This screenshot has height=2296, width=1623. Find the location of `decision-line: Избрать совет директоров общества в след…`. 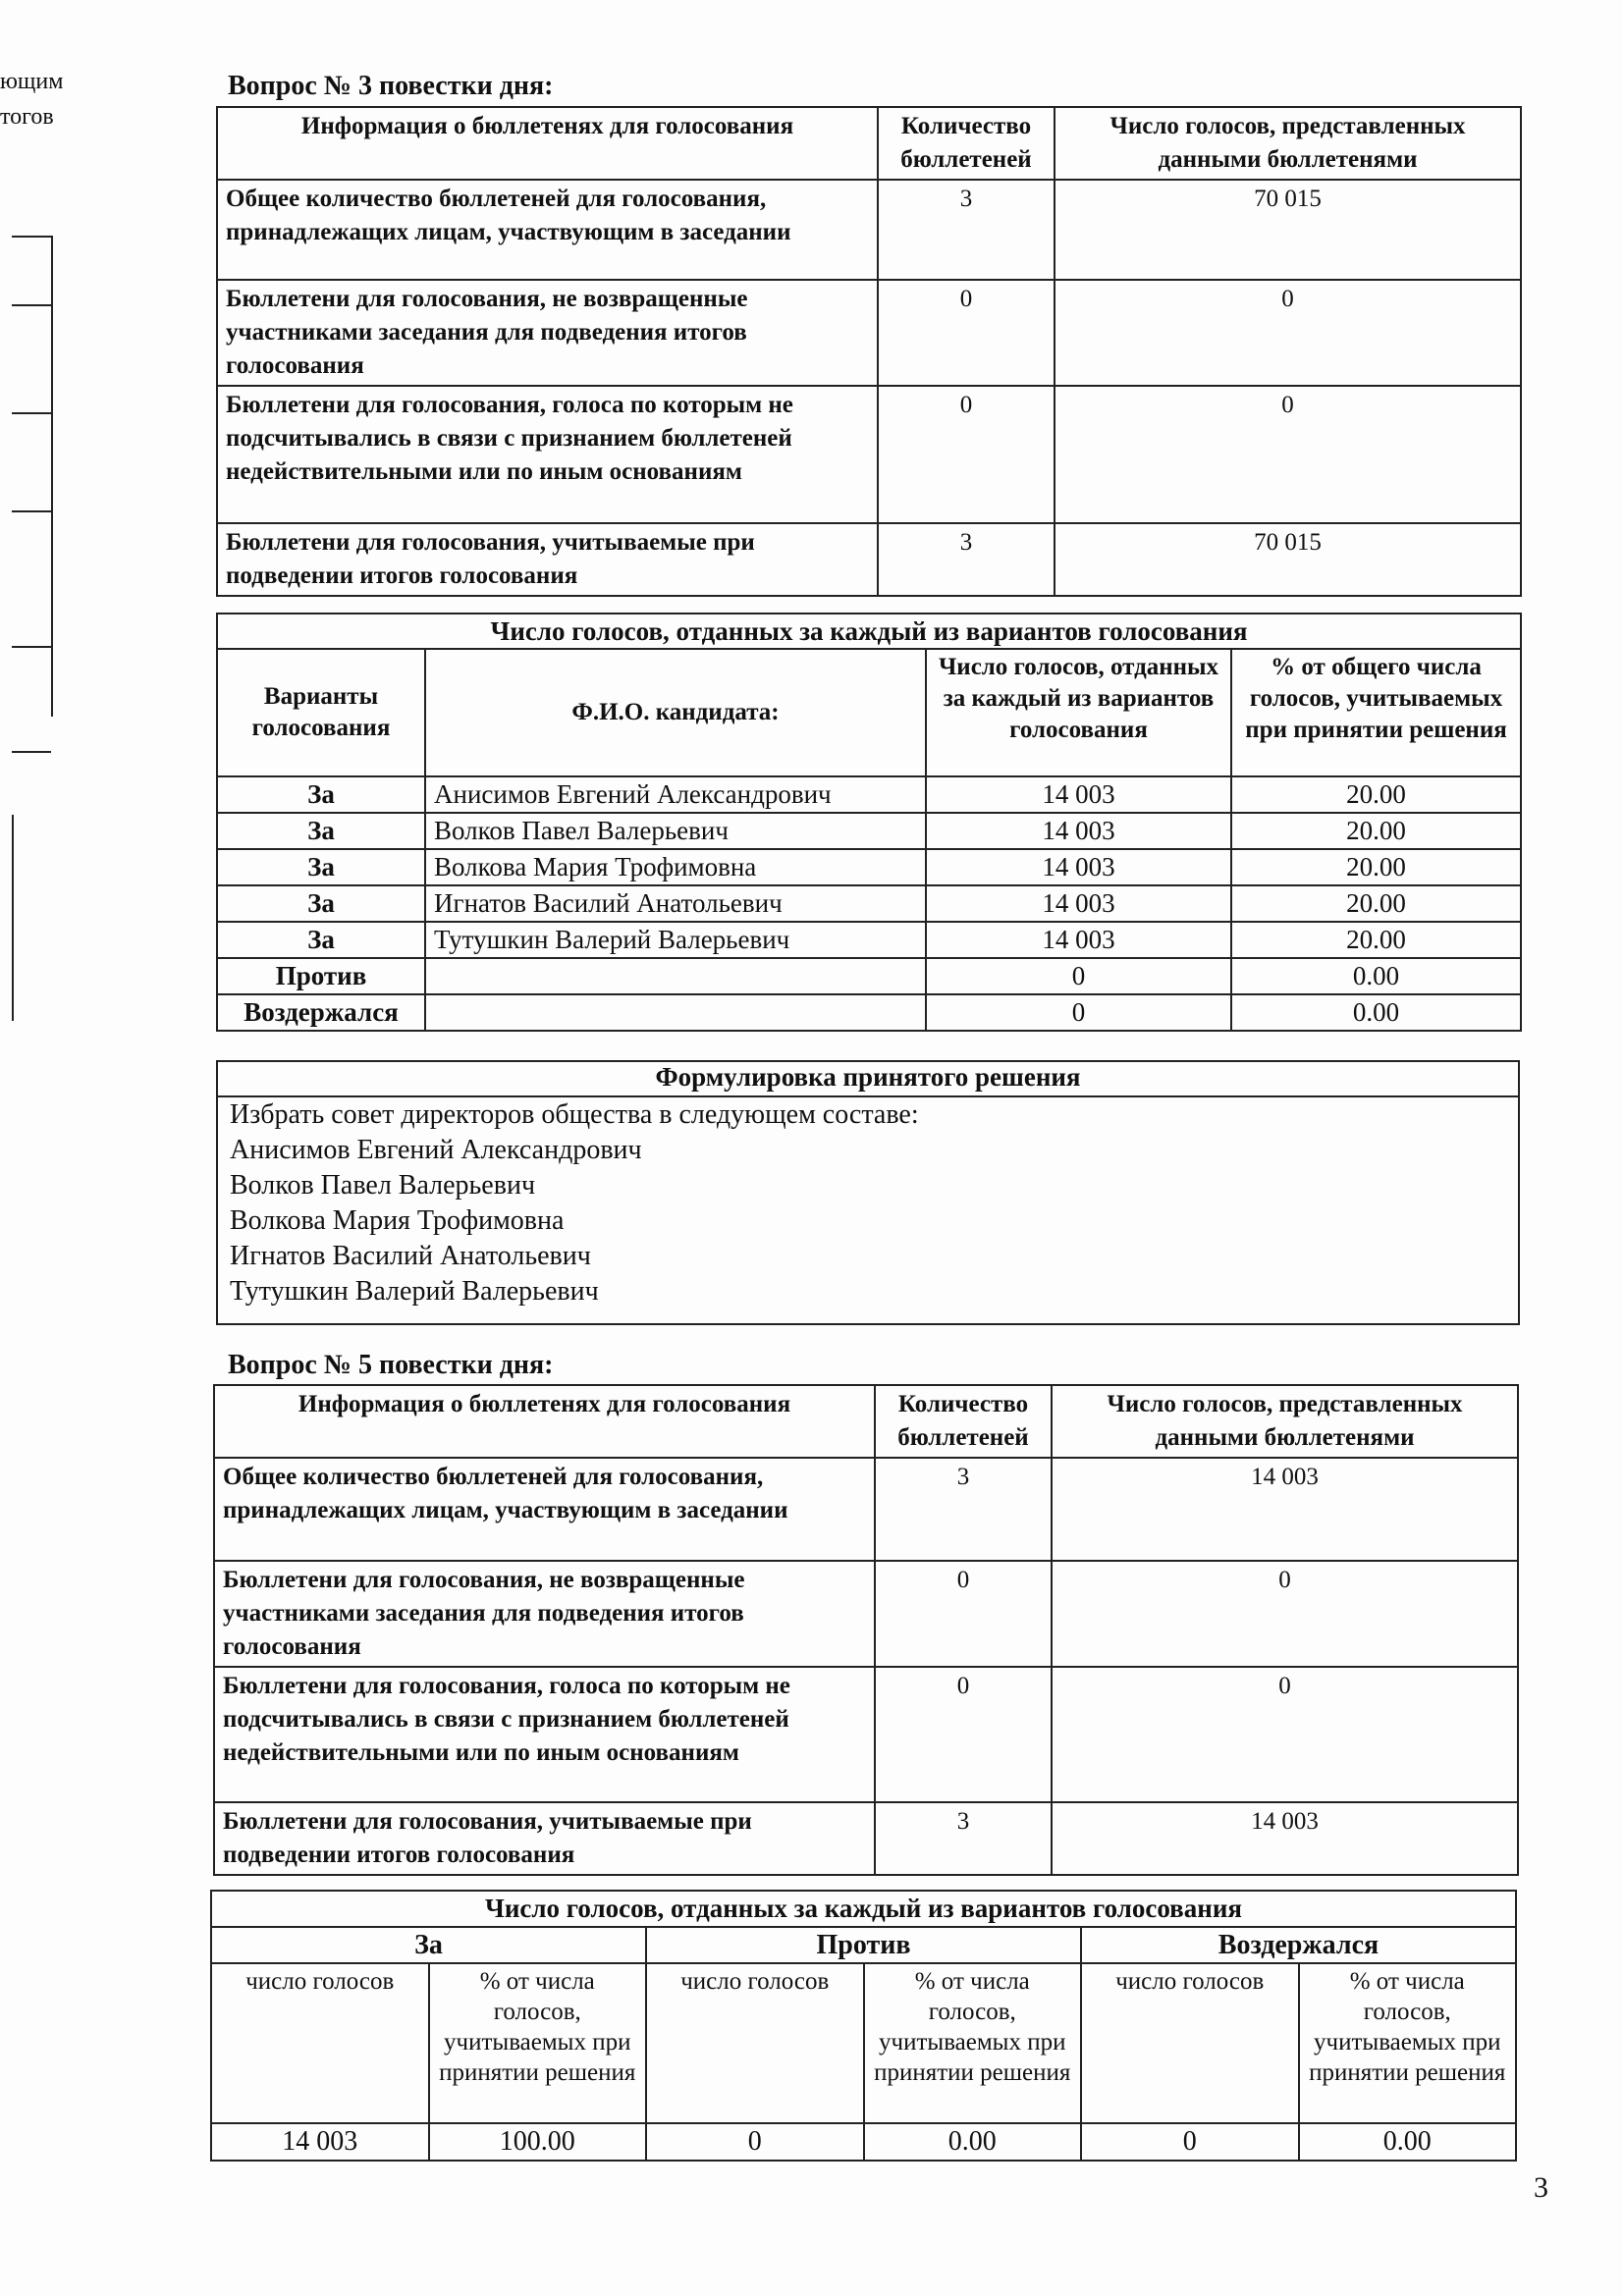

decision-line: Избрать совет директоров общества в след… is located at coordinates (575, 1114).